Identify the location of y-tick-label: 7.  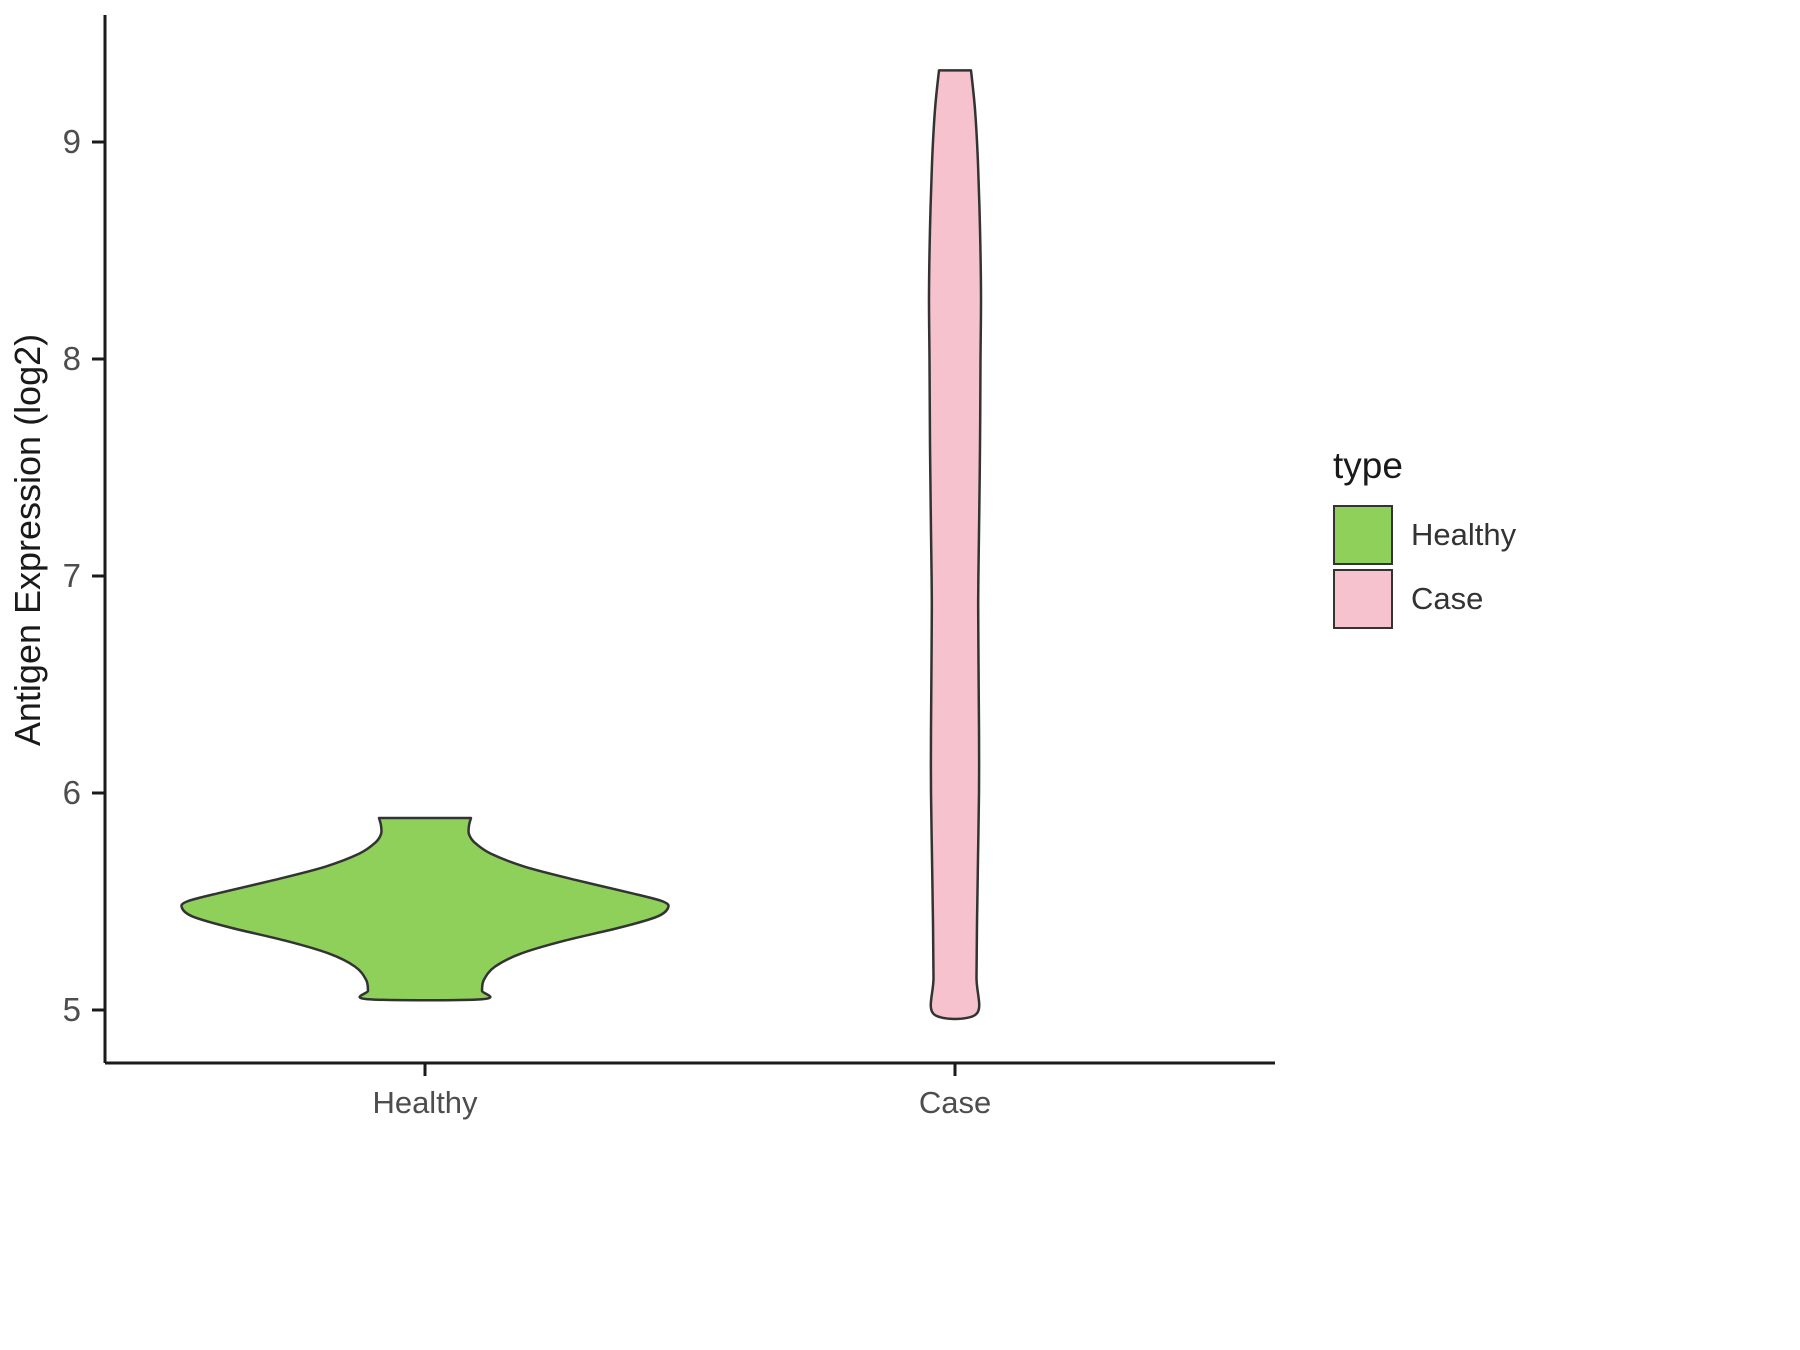
(72, 575).